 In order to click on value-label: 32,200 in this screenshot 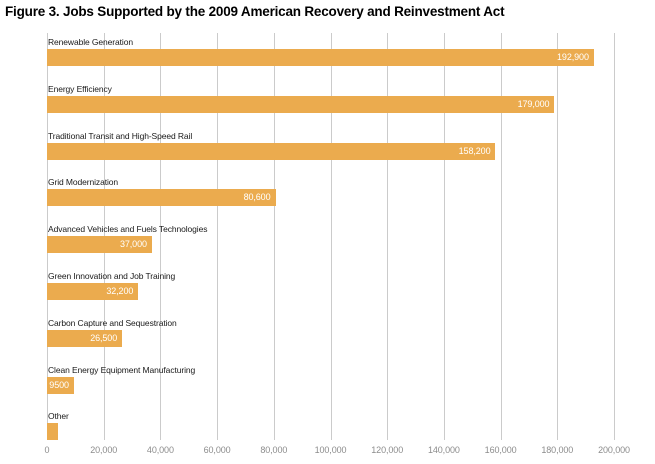, I will do `click(120, 291)`.